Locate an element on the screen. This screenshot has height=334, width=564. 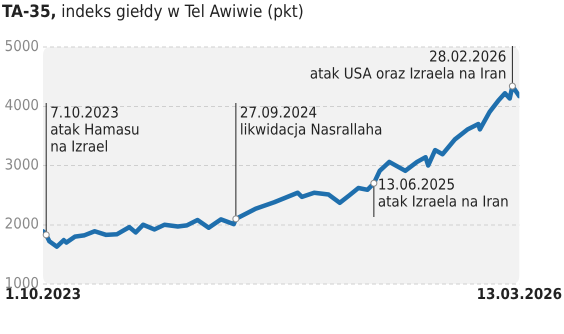
annotation: 28.02.2026 atak USA oraz Izraela na Iran is located at coordinates (408, 64).